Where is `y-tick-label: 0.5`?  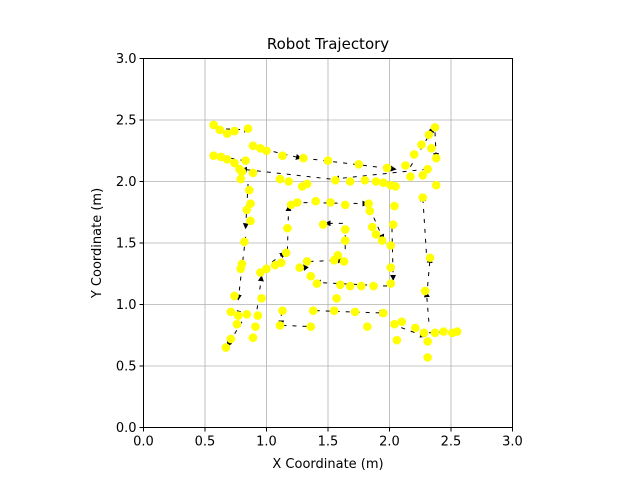 y-tick-label: 0.5 is located at coordinates (126, 367).